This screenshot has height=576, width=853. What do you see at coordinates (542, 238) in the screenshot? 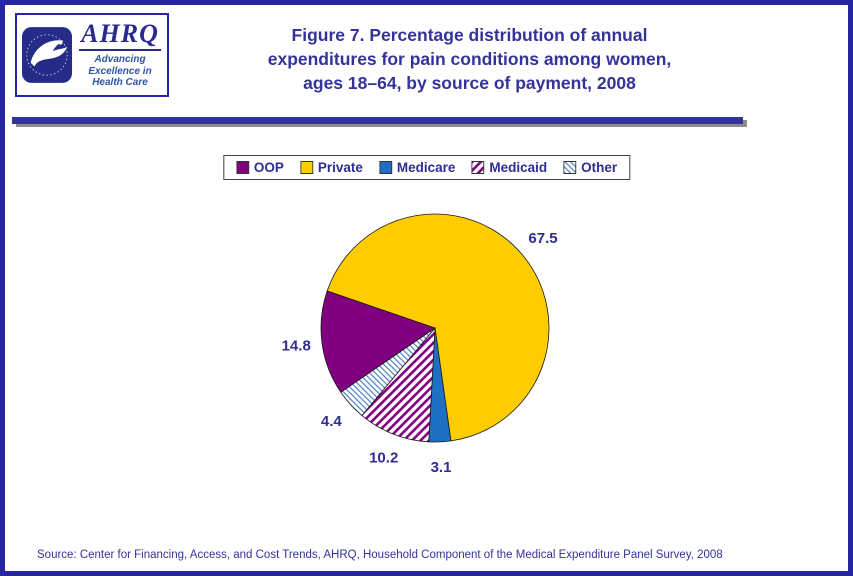
I see `value-label-private: 67.5` at bounding box center [542, 238].